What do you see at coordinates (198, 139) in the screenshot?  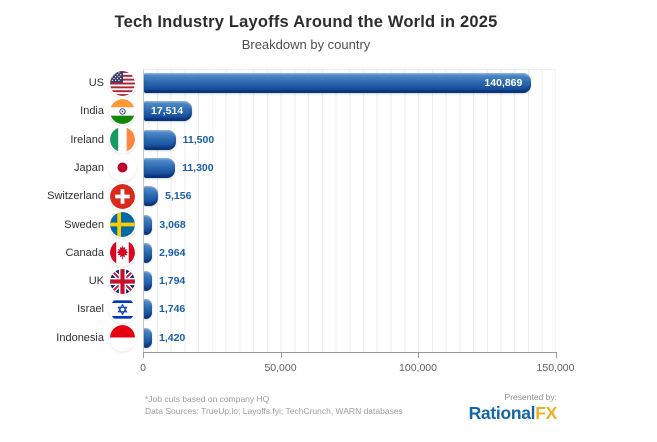 I see `value-label: 11,500` at bounding box center [198, 139].